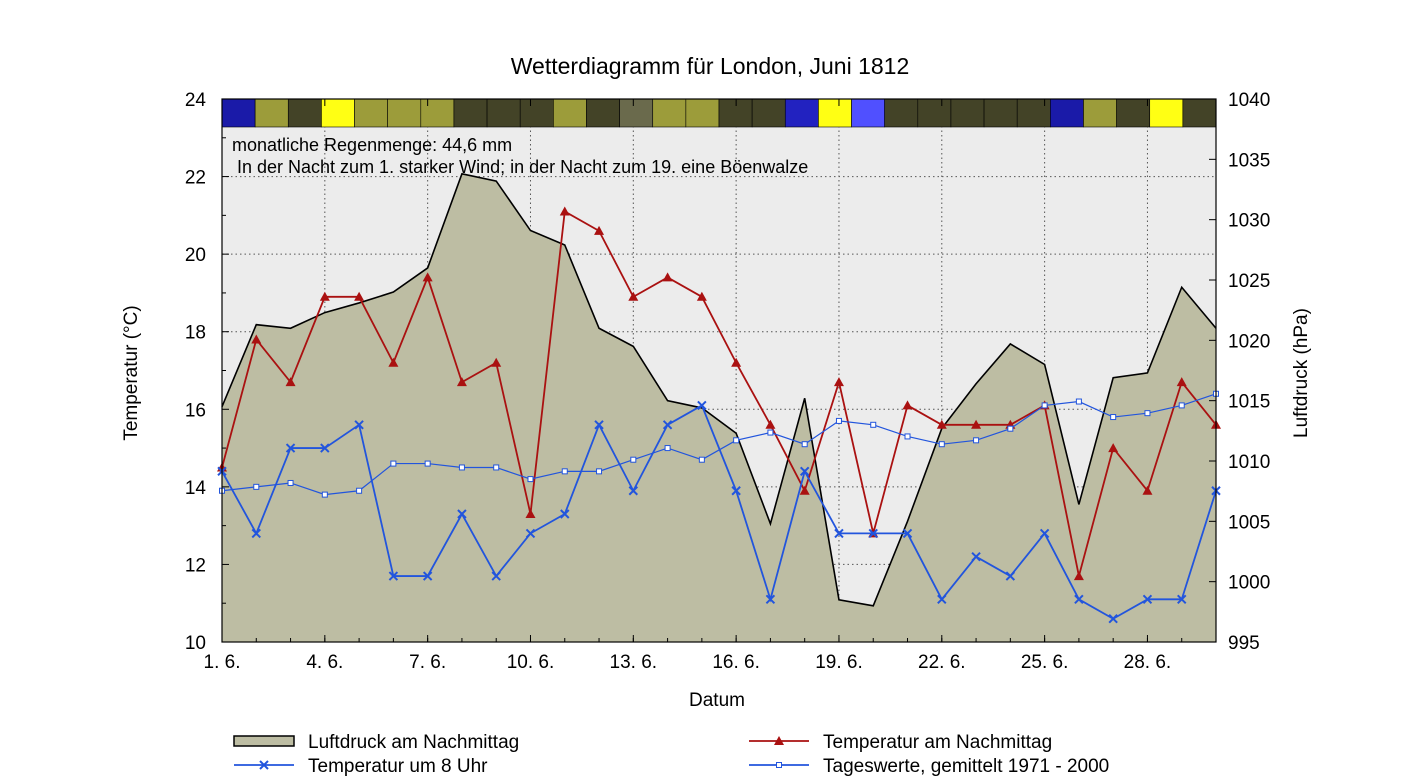  What do you see at coordinates (1301, 373) in the screenshot?
I see `y-axis-label-right: Luftdruck (hPa)` at bounding box center [1301, 373].